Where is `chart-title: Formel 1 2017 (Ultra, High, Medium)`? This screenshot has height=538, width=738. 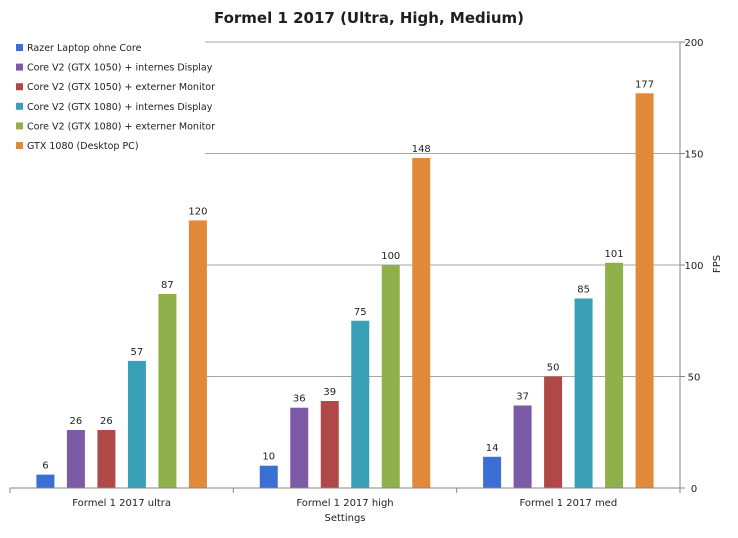 chart-title: Formel 1 2017 (Ultra, High, Medium) is located at coordinates (369, 18).